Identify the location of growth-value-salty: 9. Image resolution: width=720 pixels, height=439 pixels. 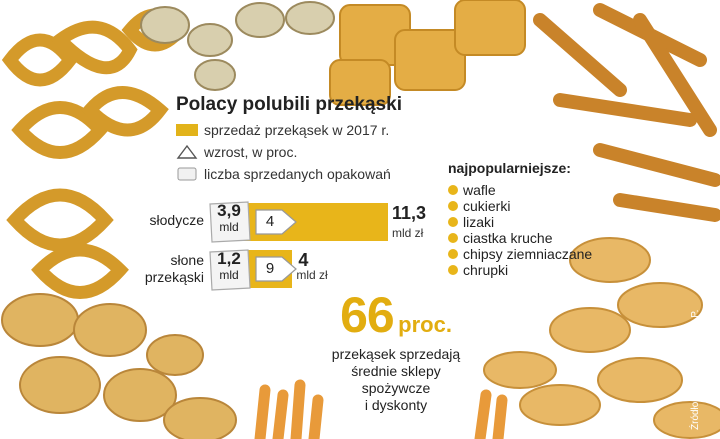
(270, 268).